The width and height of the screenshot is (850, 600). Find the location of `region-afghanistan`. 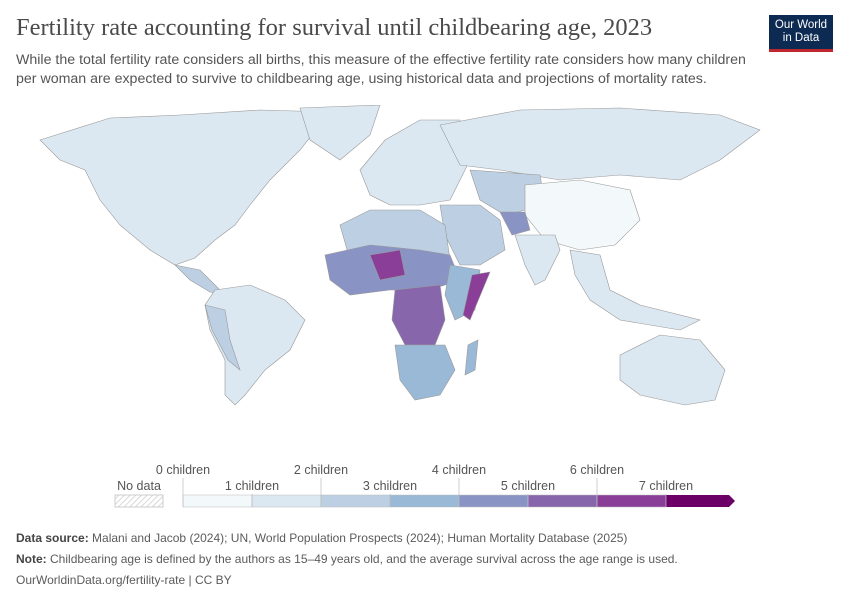

region-afghanistan is located at coordinates (515, 223).